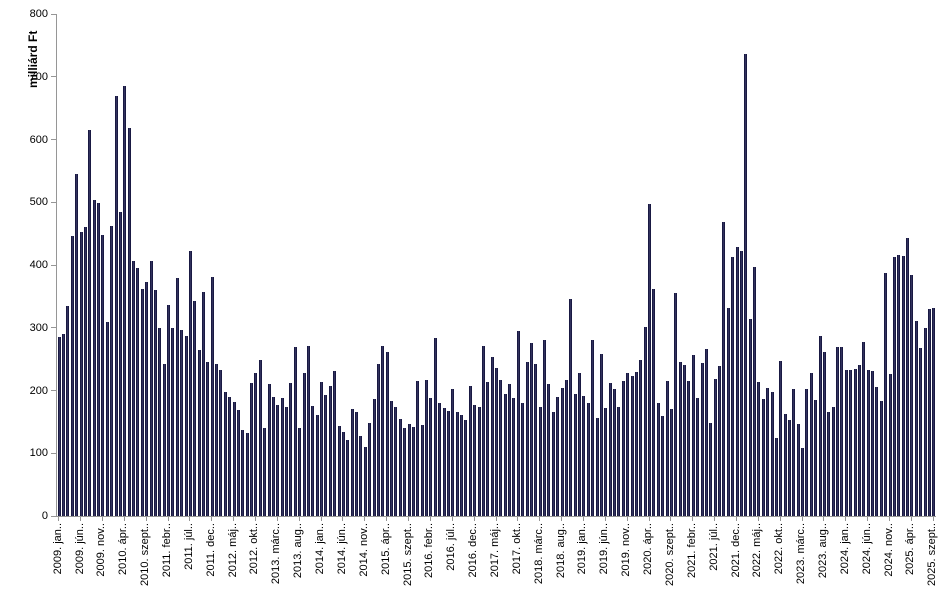 This screenshot has height=616, width=945. I want to click on x-tick-label: 2014. jan.., so click(320, 549).